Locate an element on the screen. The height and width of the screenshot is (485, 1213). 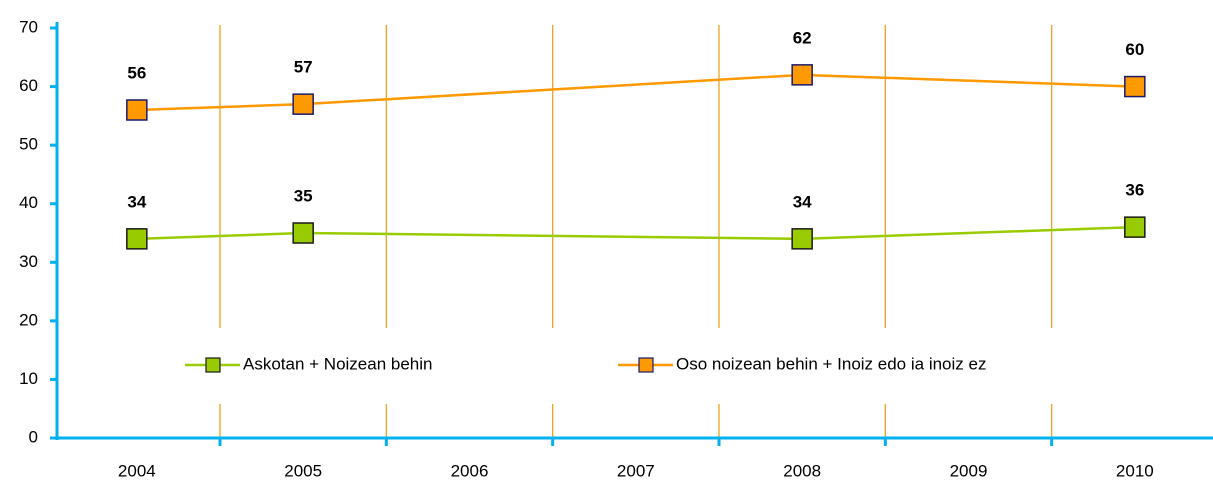
x-tick-label: 2006 is located at coordinates (470, 470).